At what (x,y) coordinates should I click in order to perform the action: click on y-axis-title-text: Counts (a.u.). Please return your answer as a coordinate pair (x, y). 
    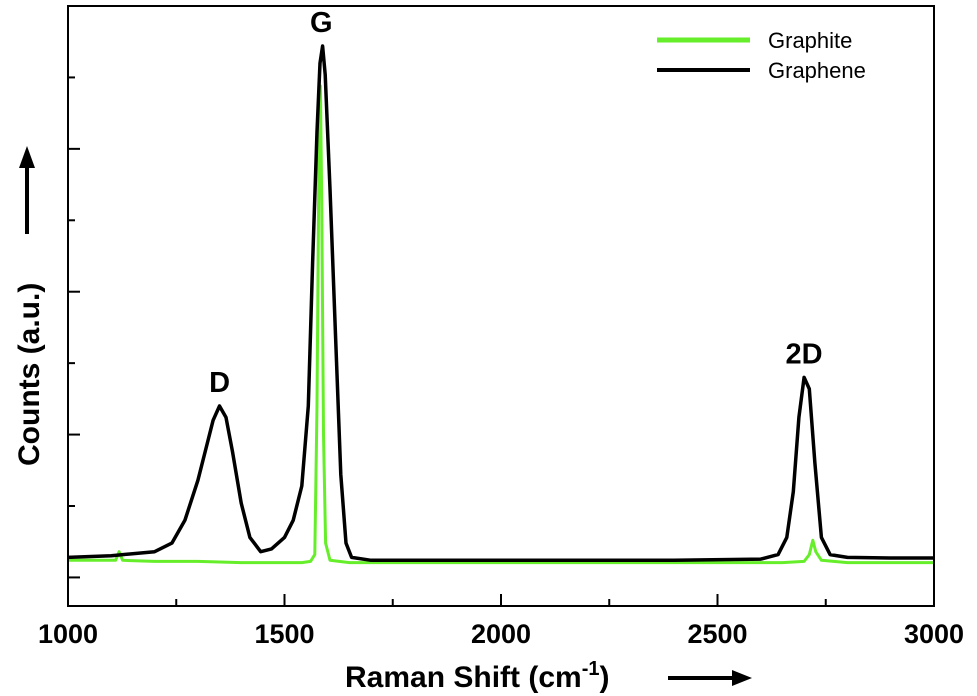
    Looking at the image, I should click on (29, 374).